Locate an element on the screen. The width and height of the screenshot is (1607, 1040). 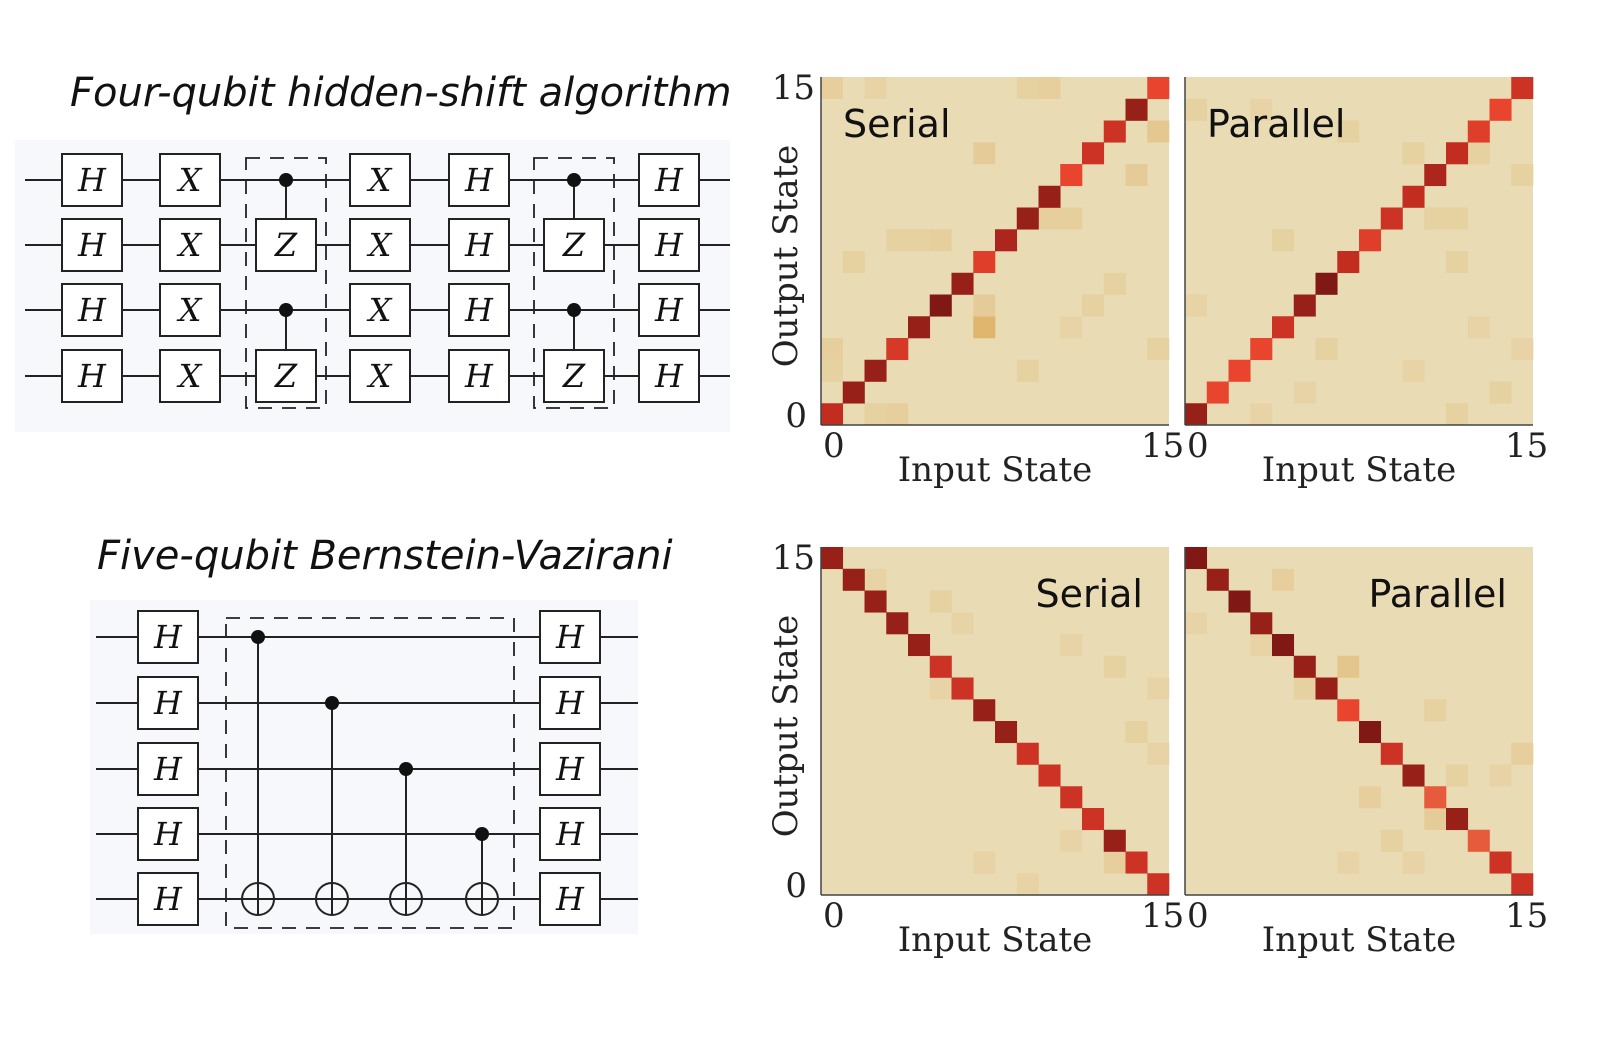
panel-label: Parallel is located at coordinates (1276, 124).